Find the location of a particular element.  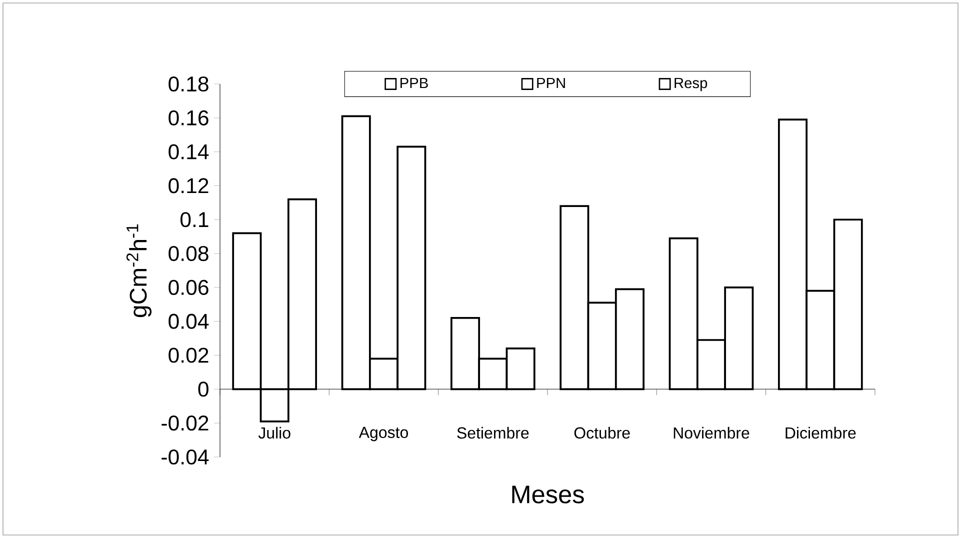

y-tick-label: 0.14 is located at coordinates (188, 152).